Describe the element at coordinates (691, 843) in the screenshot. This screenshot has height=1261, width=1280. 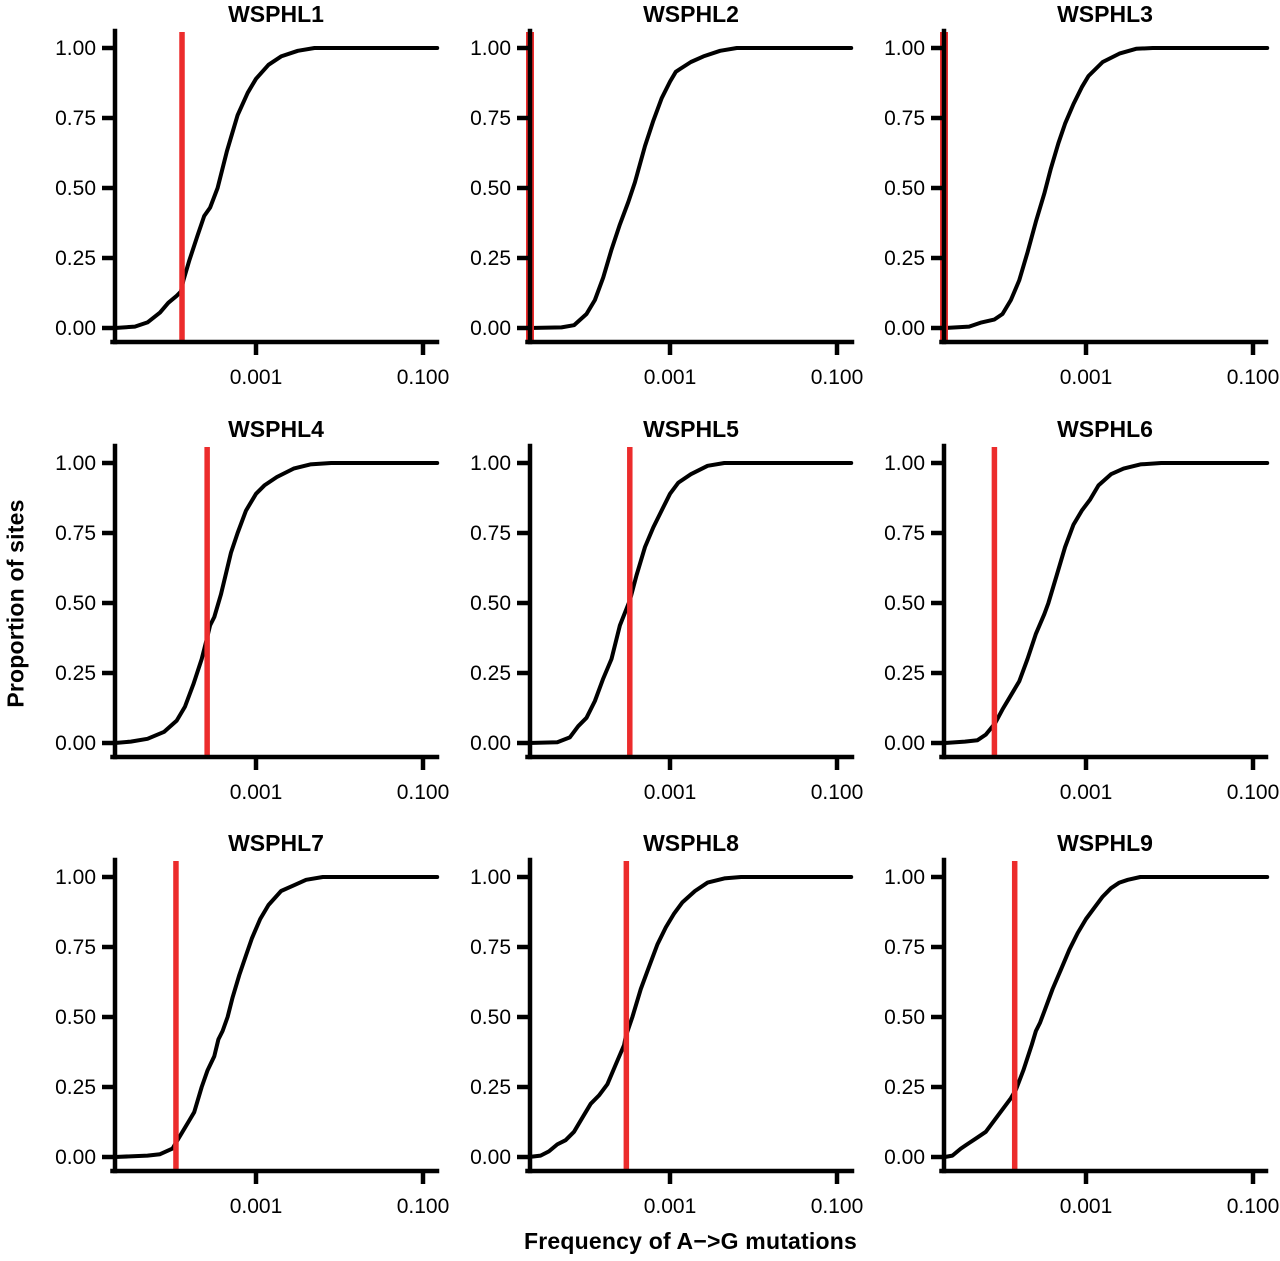
I see `panel-title: WSPHL8` at that location.